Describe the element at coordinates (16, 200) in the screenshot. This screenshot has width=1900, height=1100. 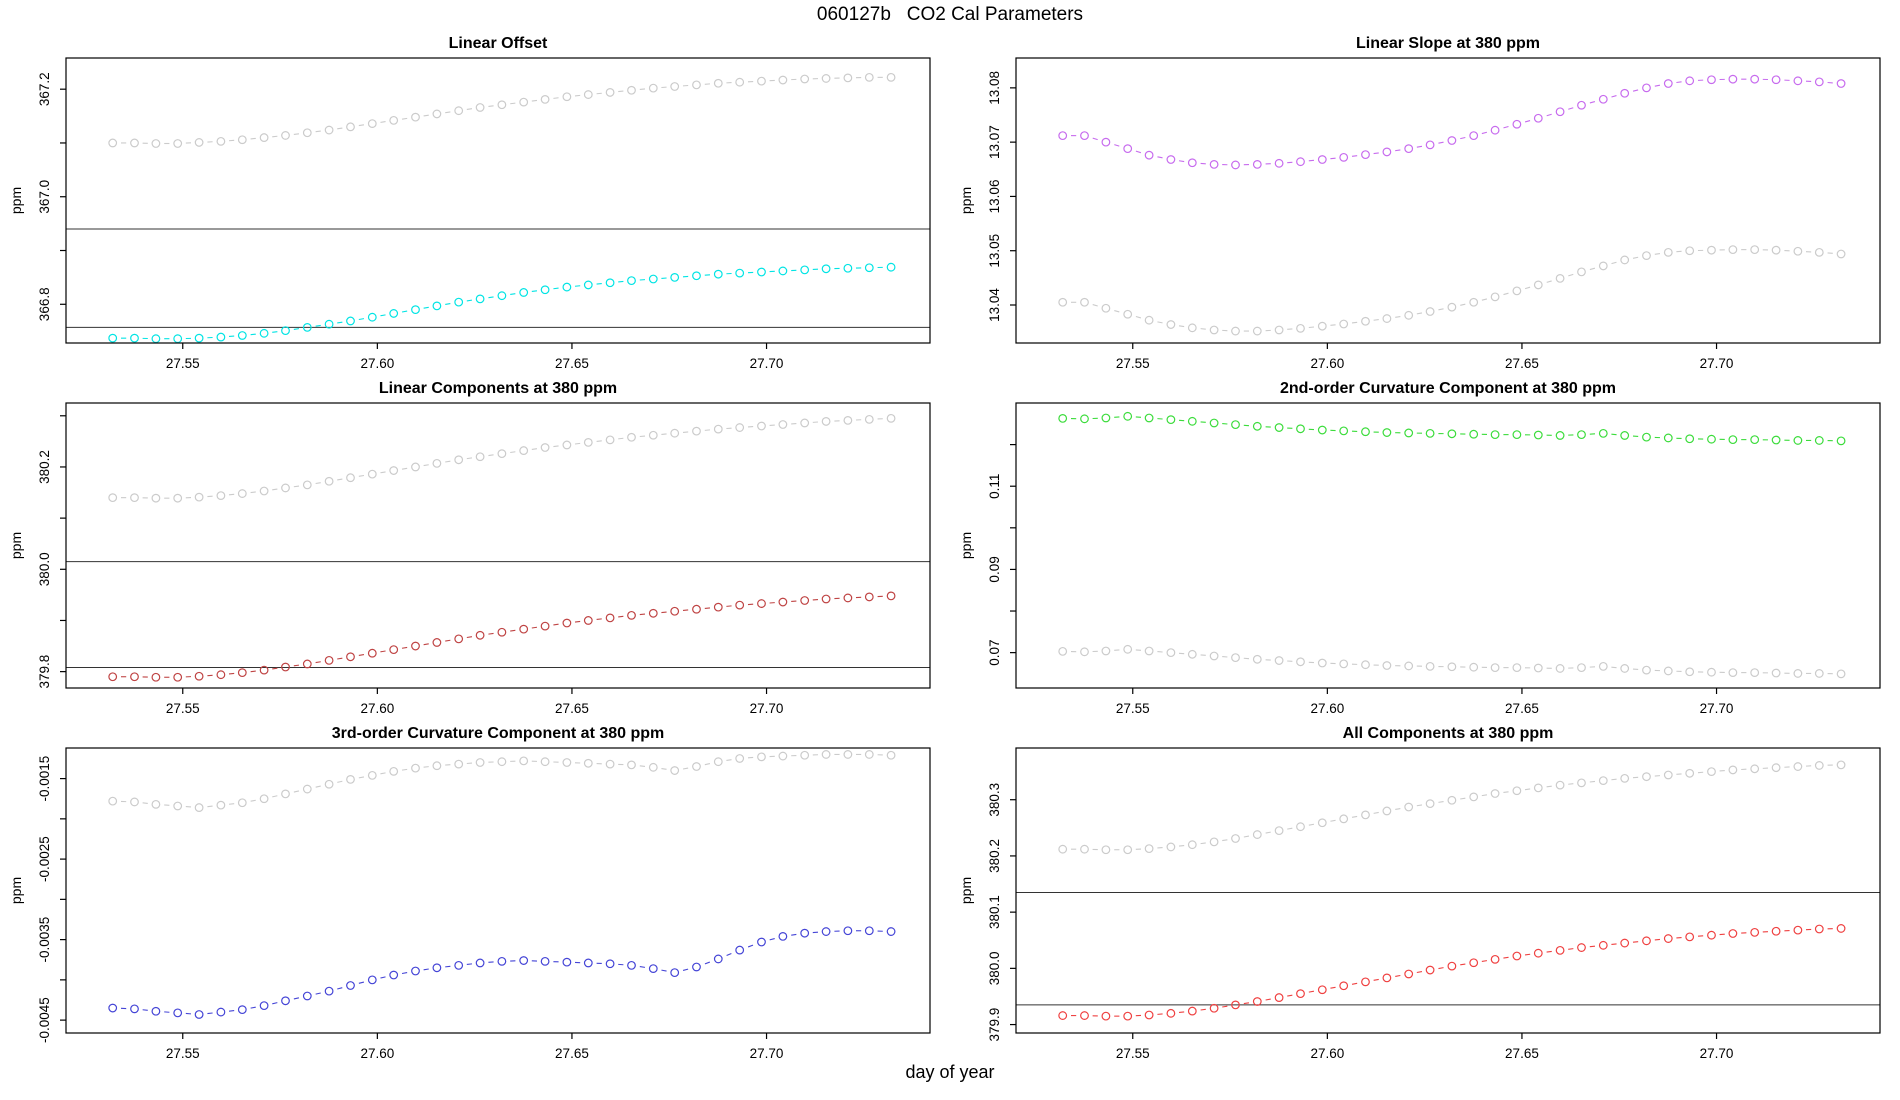
I see `y-axis-unit: ppm` at that location.